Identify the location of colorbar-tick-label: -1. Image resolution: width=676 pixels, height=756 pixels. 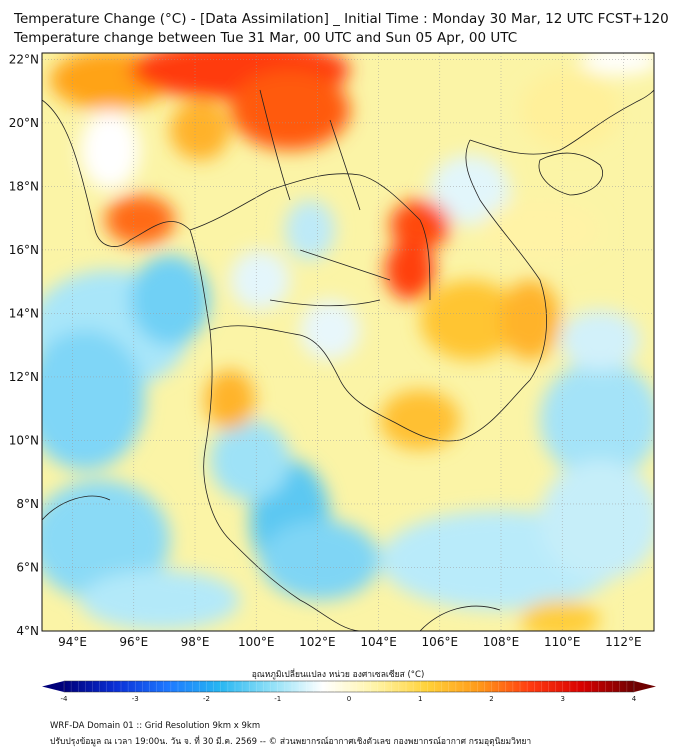
(277, 699).